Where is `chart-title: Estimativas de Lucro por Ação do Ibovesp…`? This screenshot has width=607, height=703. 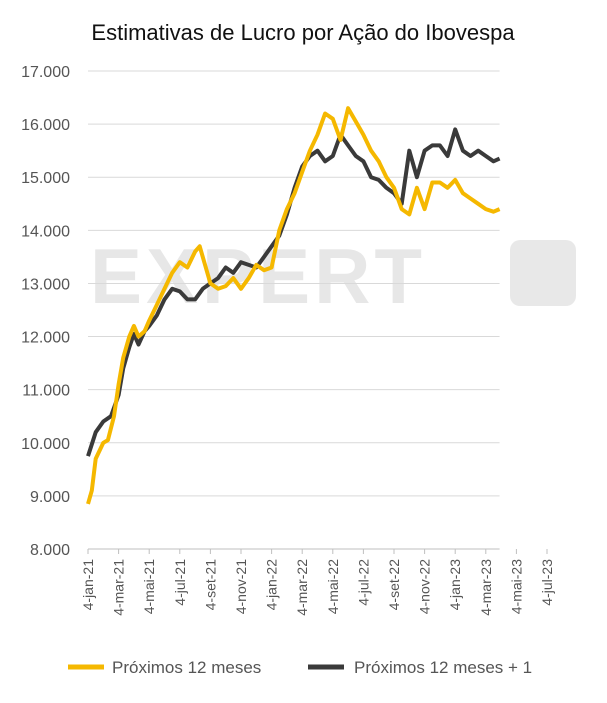 chart-title: Estimativas de Lucro por Ação do Ibovesp… is located at coordinates (303, 32).